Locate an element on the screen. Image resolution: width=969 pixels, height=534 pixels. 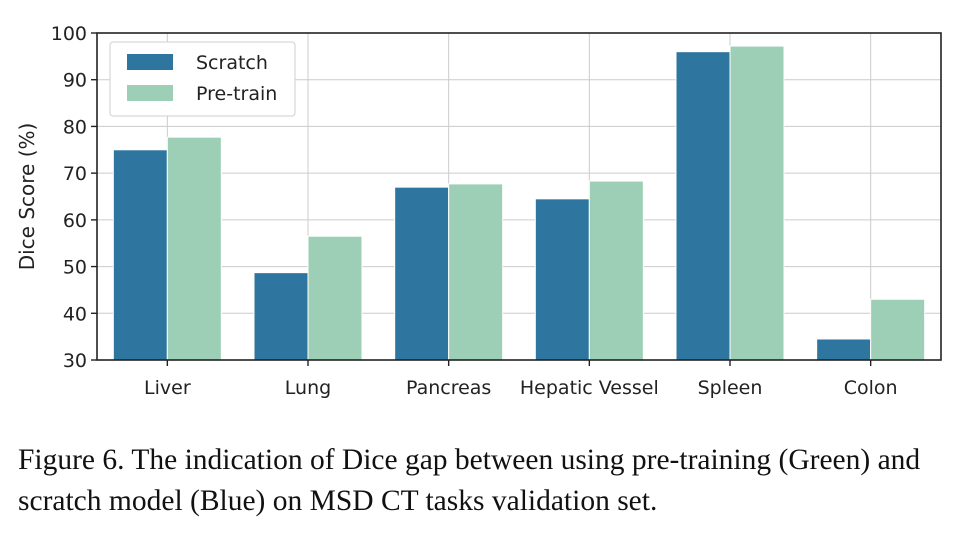
y-tick-label: 80 is located at coordinates (75, 127).